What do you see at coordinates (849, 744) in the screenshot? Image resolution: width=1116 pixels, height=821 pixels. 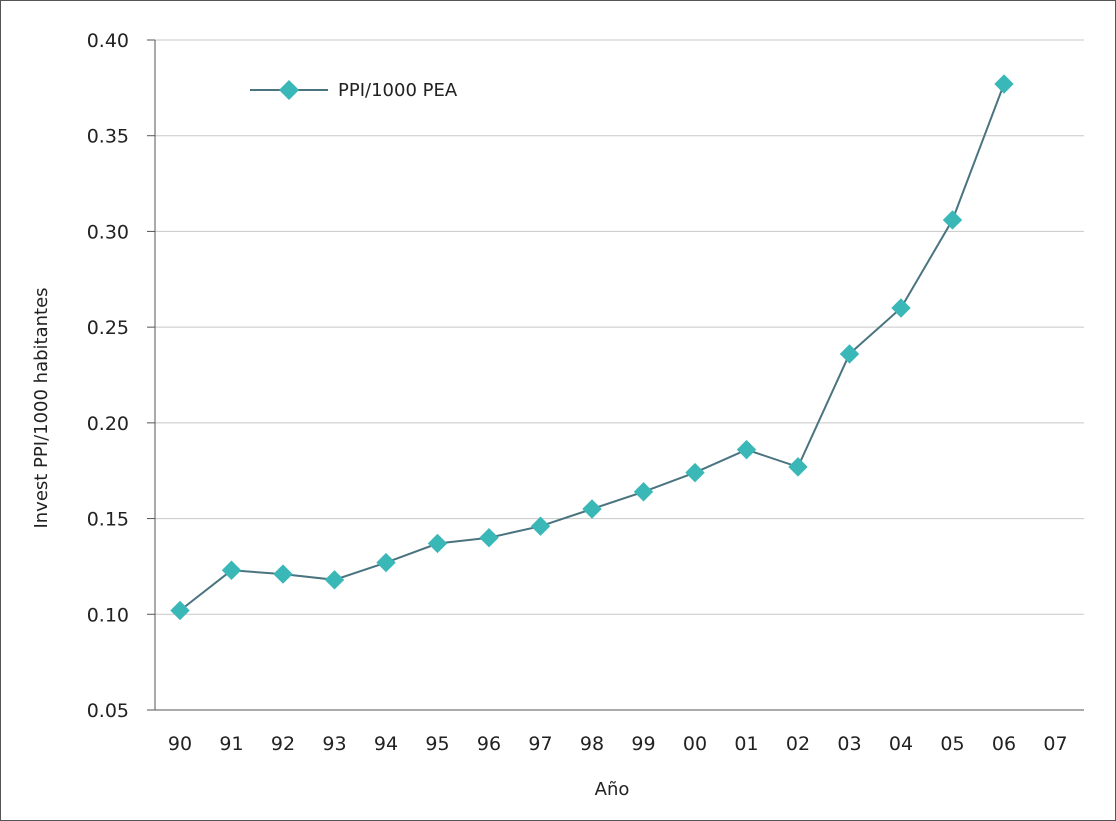 I see `x-tick-label-13: 03` at bounding box center [849, 744].